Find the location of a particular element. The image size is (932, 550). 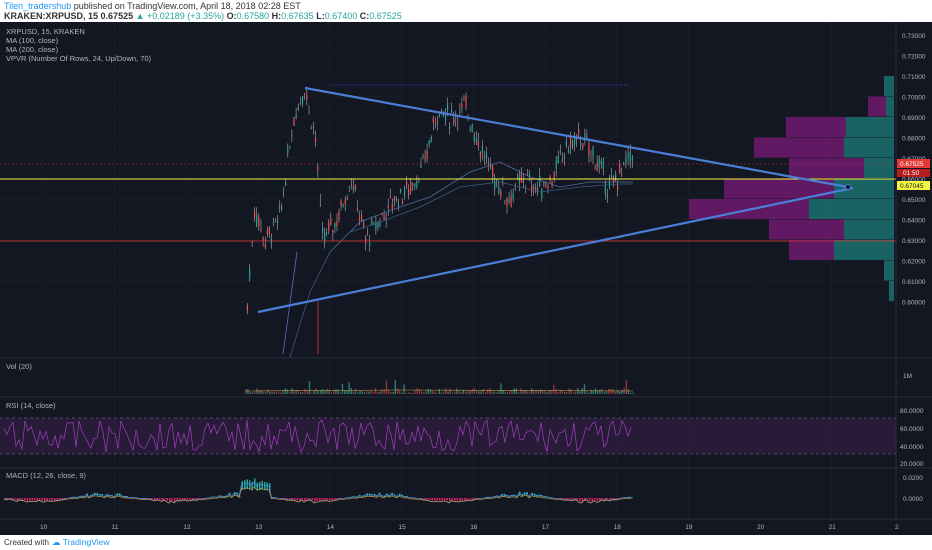

rsi-tick-20: 20.0000 is located at coordinates (912, 464).